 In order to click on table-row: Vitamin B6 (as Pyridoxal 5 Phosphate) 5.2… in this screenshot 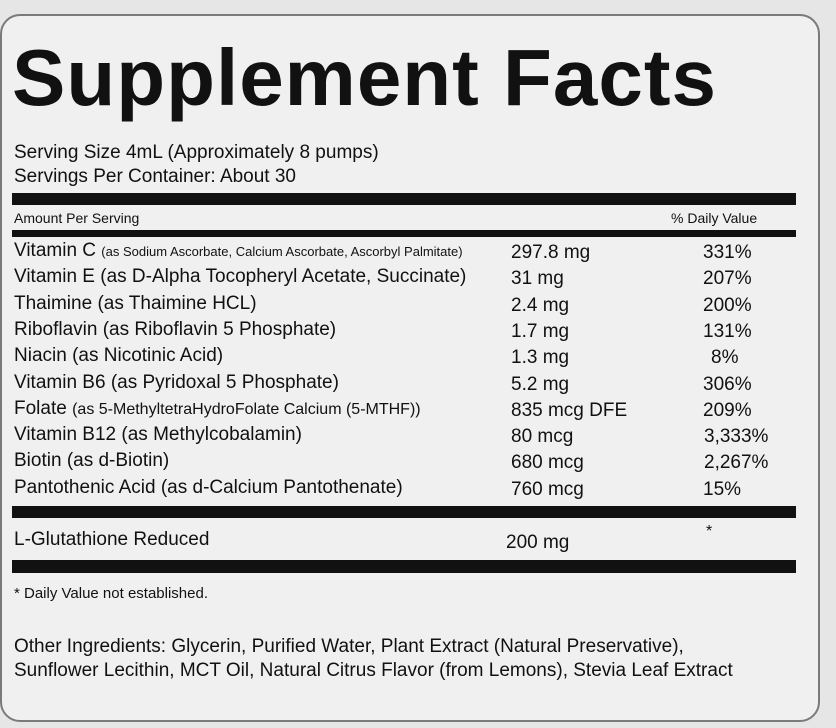, I will do `click(404, 386)`.